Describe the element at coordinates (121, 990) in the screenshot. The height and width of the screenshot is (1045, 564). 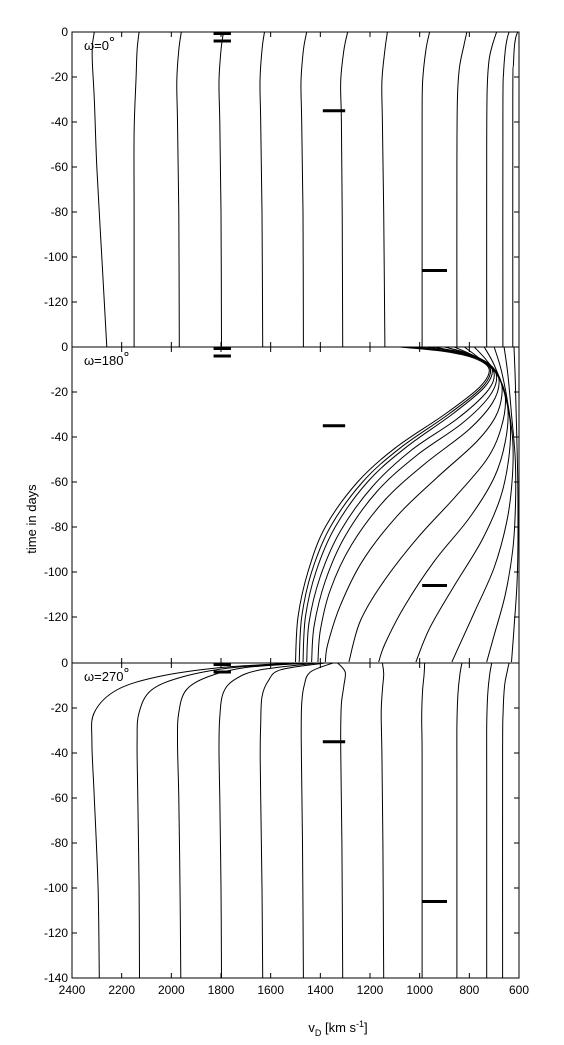
I see `x-tick-label: 2200` at that location.